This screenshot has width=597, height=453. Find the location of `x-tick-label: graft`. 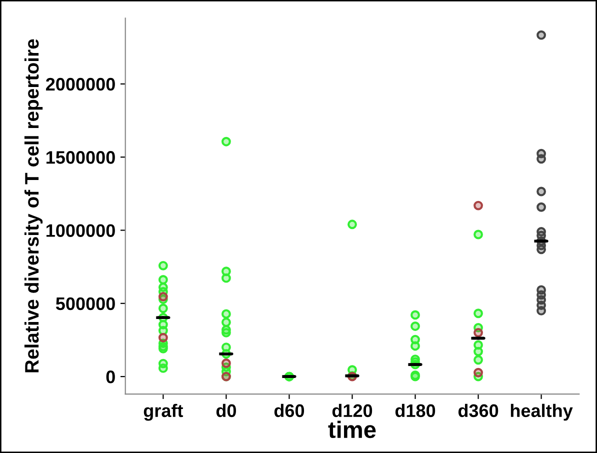

x-tick-label: graft is located at coordinates (164, 412).